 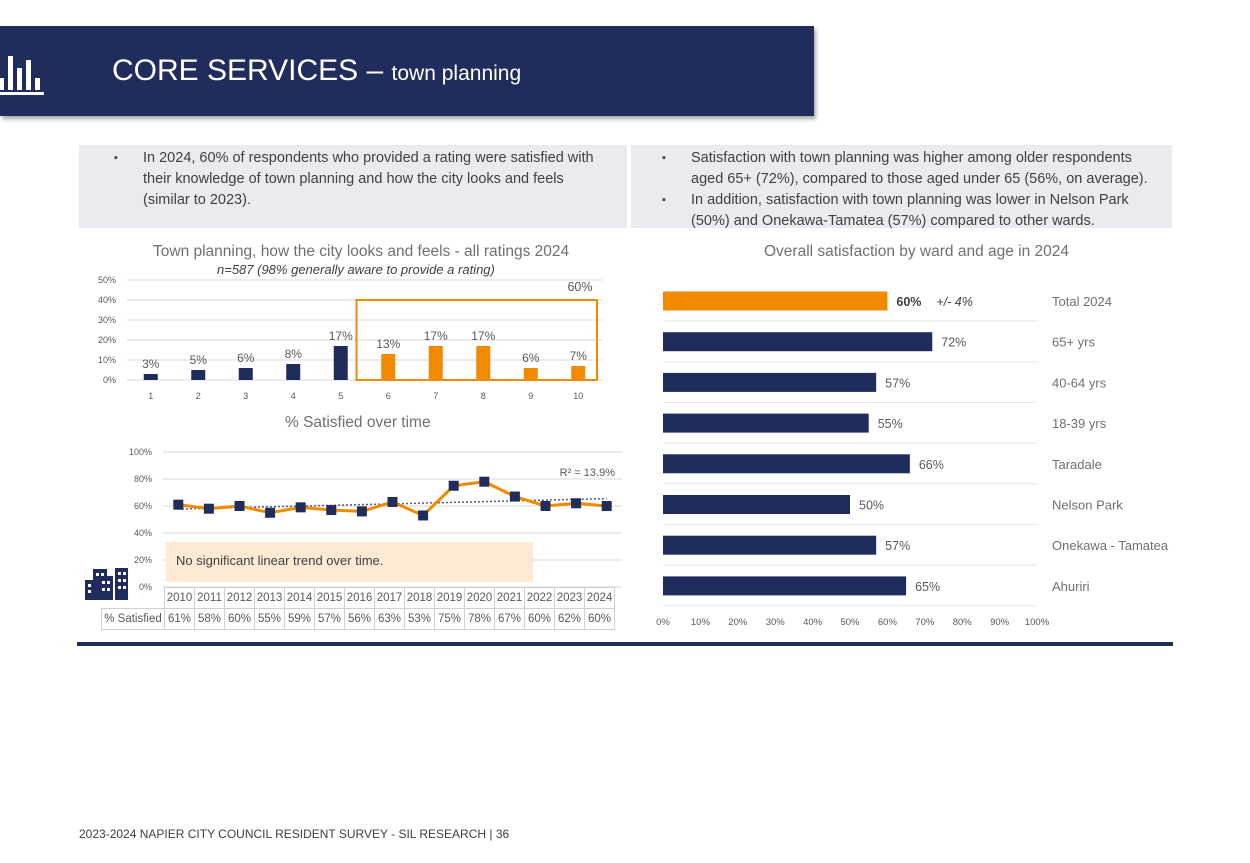 I want to click on table-year-cell: 2018, so click(x=419, y=598).